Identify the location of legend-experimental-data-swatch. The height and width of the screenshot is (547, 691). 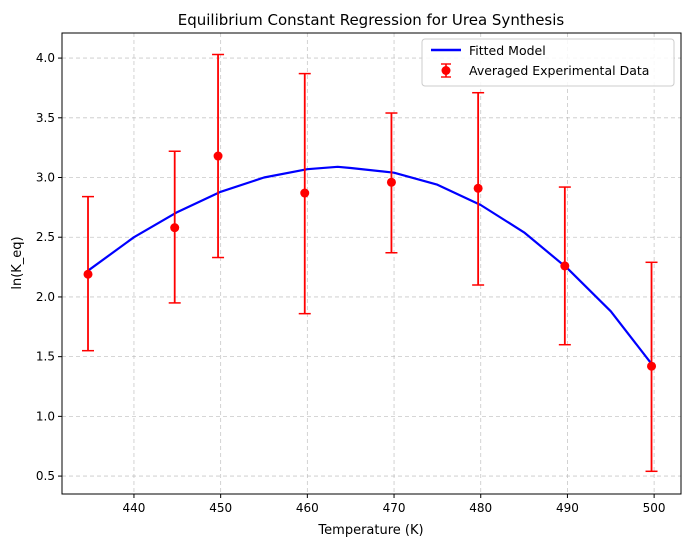
(446, 70).